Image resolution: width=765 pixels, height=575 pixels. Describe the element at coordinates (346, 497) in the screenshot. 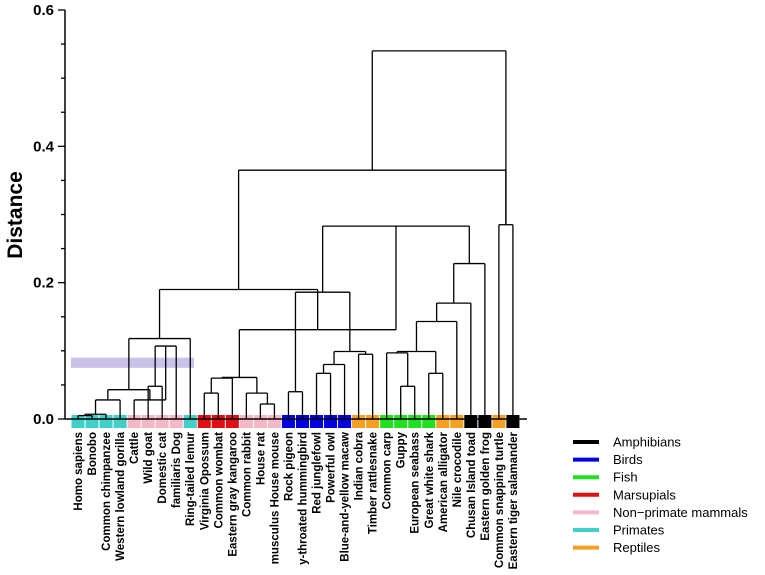

I see `leaf-label: Blue-and-yellow macaw` at that location.